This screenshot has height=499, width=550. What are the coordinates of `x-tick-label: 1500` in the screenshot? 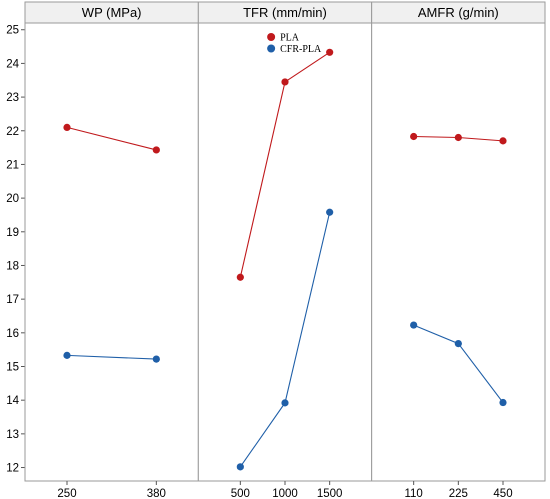 It's located at (330, 493).